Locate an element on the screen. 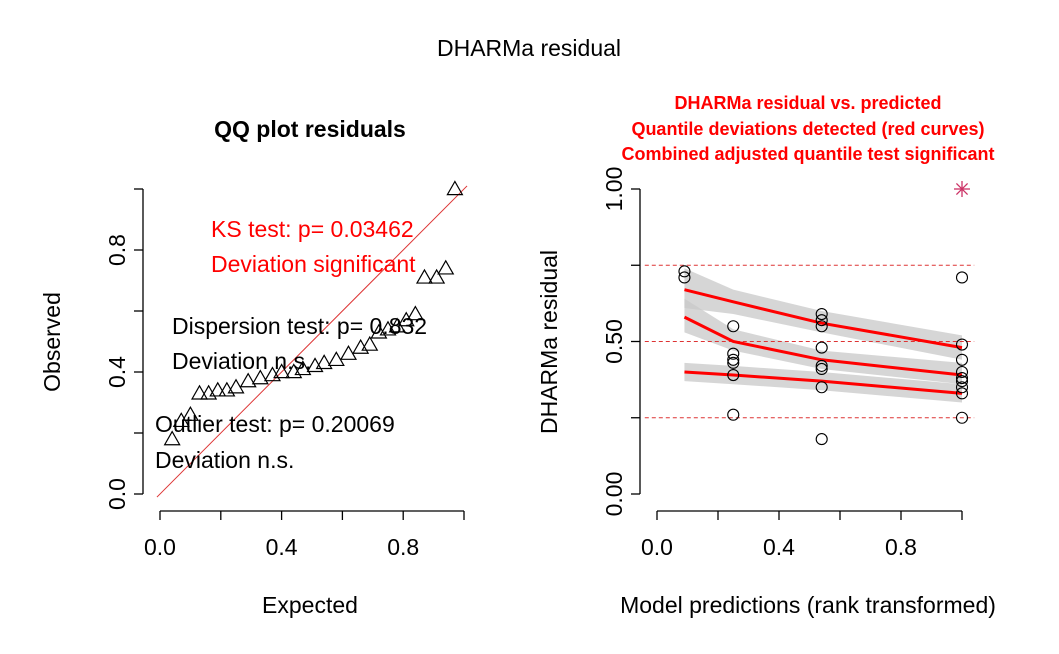  identity-line is located at coordinates (312, 341).